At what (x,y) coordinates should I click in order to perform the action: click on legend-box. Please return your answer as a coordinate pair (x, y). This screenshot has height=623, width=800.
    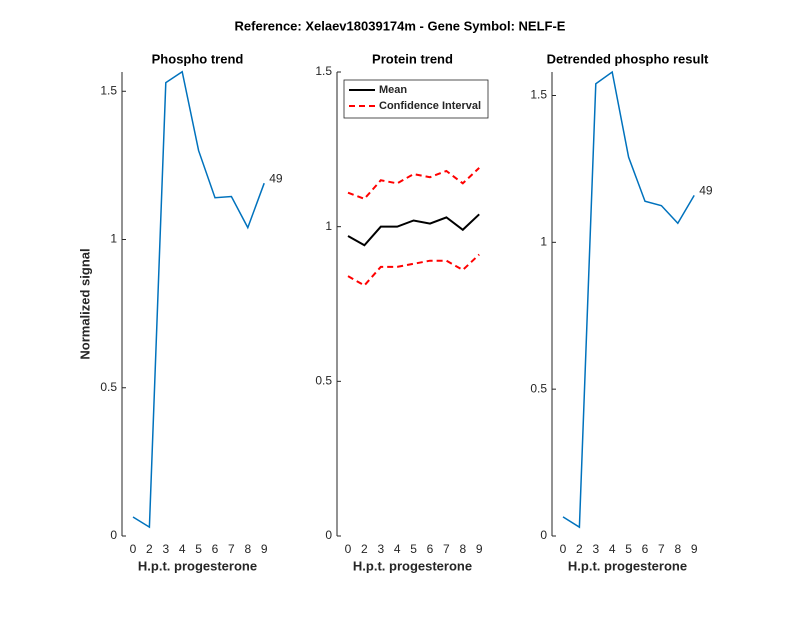
    Looking at the image, I should click on (416, 99).